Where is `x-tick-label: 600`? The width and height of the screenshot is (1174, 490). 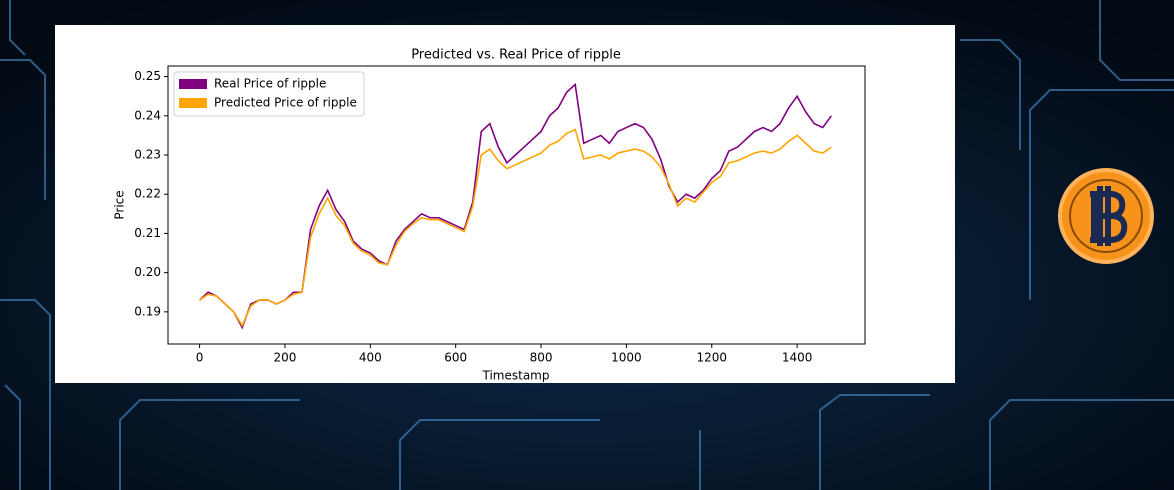
x-tick-label: 600 is located at coordinates (455, 358).